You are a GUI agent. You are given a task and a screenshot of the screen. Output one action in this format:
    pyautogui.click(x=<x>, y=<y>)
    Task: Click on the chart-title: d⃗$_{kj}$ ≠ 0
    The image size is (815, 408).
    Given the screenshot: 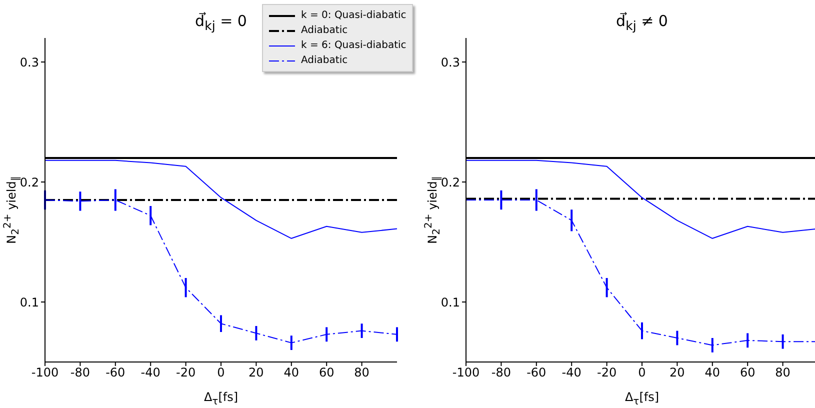 What is the action you would take?
    pyautogui.click(x=642, y=22)
    